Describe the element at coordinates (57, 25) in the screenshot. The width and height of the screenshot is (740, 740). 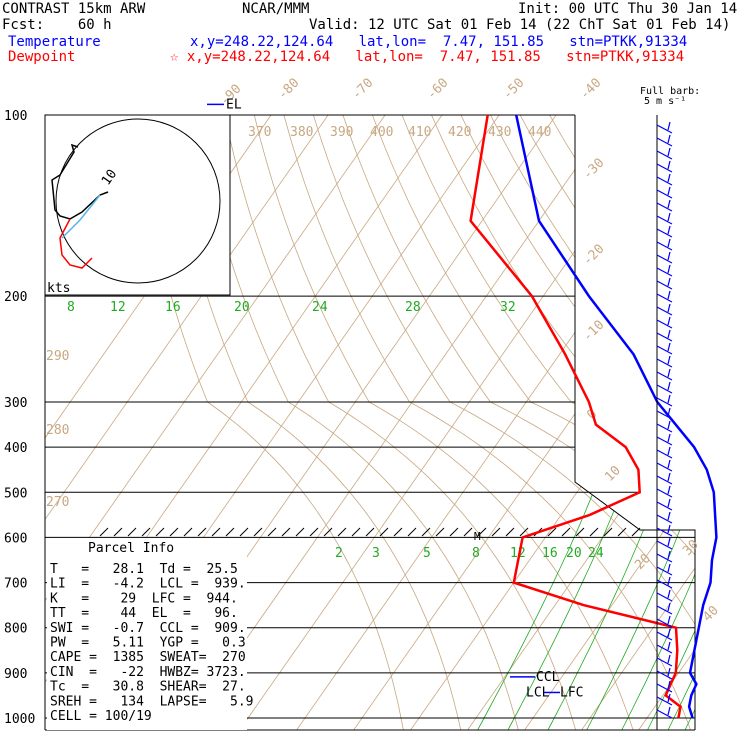
I see `forecast-hour: Fcst: 60 h` at that location.